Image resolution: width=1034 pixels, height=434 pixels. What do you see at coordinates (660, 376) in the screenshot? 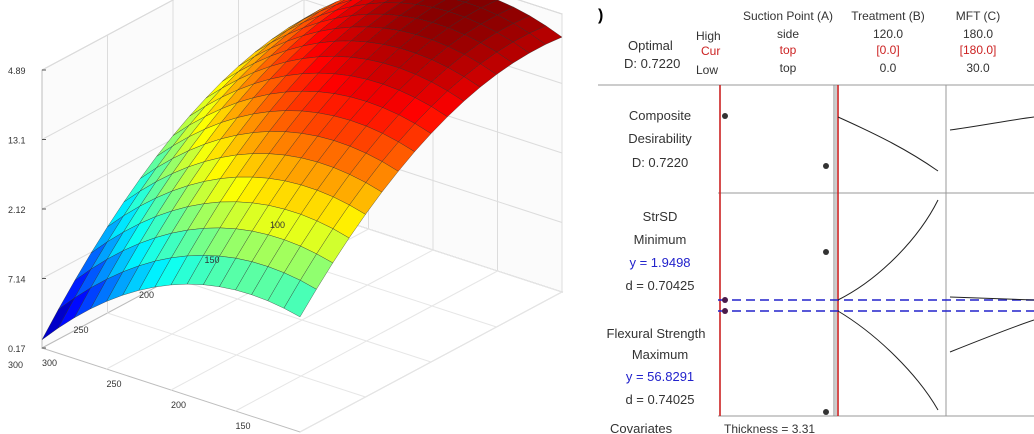
I see `response-y-value: y = 56.8291` at bounding box center [660, 376].